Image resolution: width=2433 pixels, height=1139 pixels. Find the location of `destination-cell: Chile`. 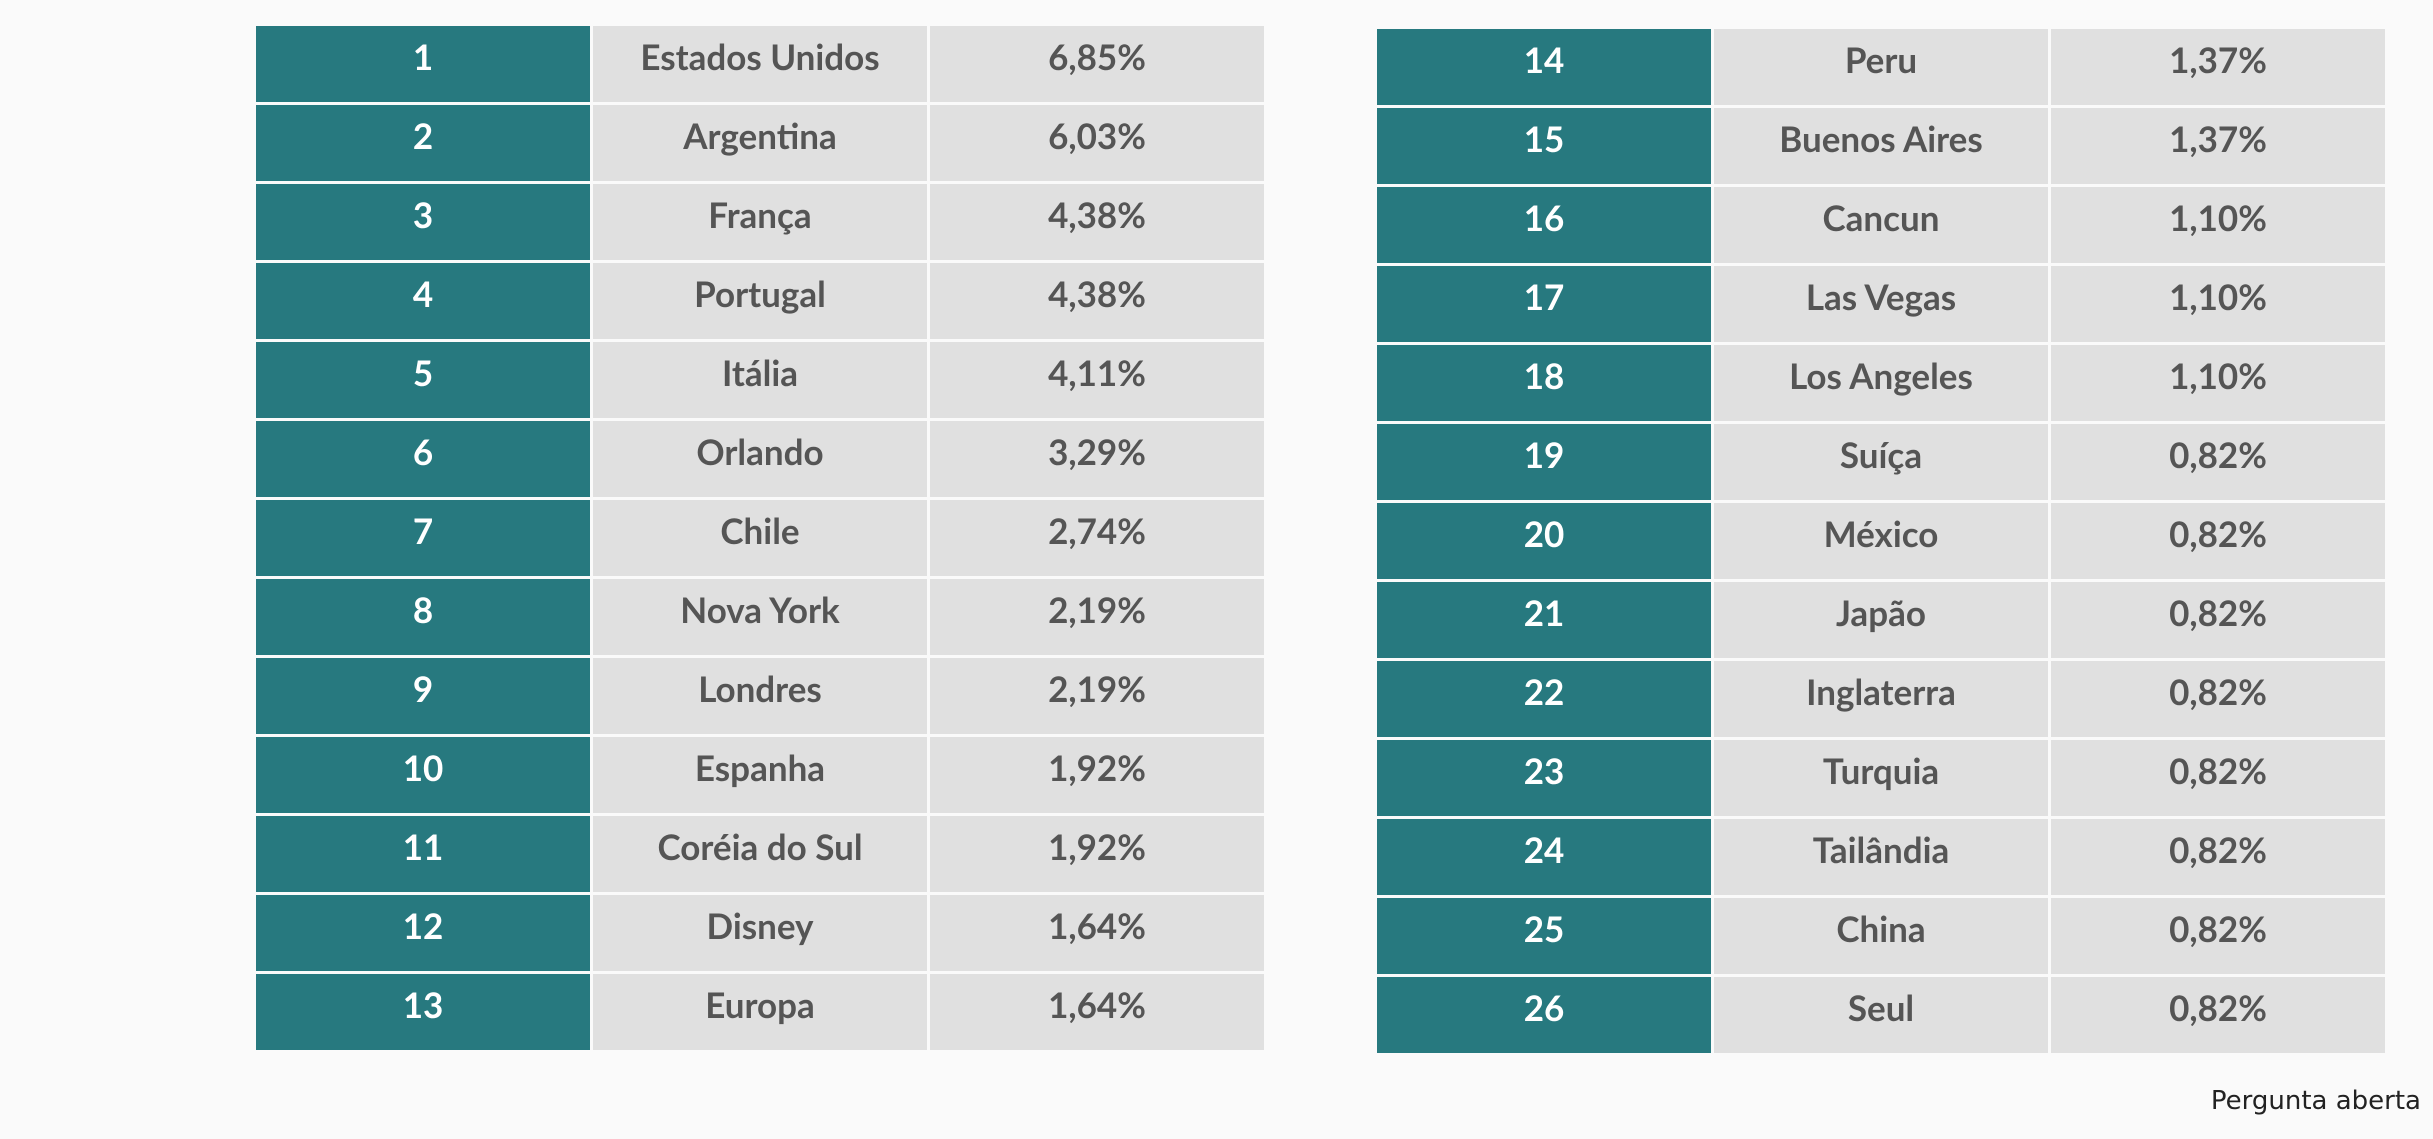

destination-cell: Chile is located at coordinates (760, 538).